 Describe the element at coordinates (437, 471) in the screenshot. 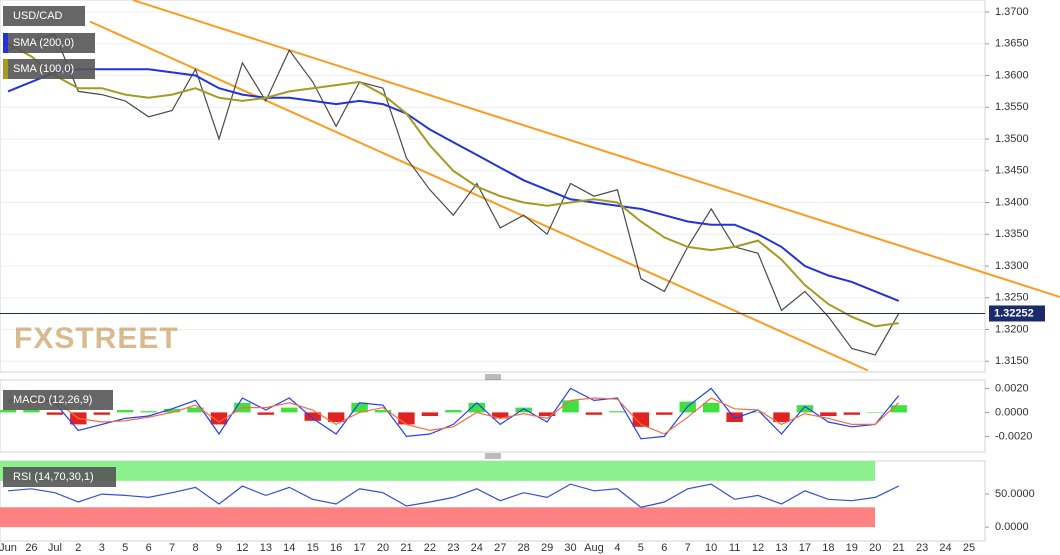

I see `overbought-band` at that location.